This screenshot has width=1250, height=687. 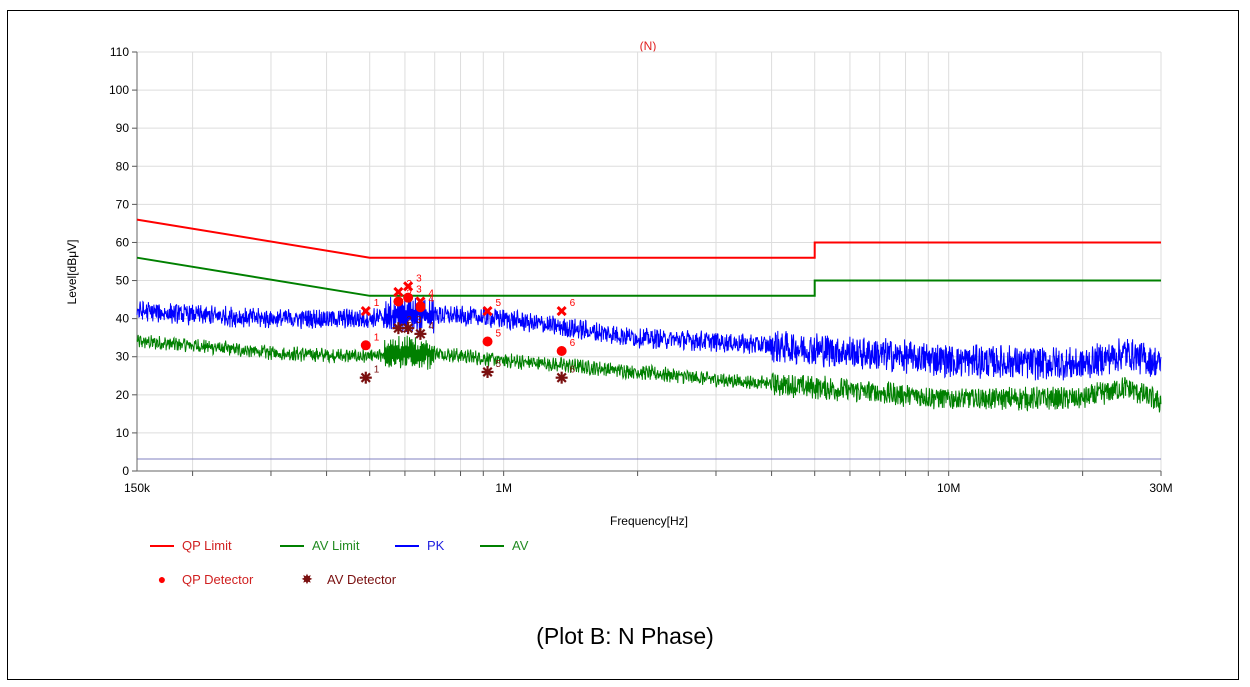 What do you see at coordinates (72, 272) in the screenshot?
I see `y-axis-label: Level[dBμV]` at bounding box center [72, 272].